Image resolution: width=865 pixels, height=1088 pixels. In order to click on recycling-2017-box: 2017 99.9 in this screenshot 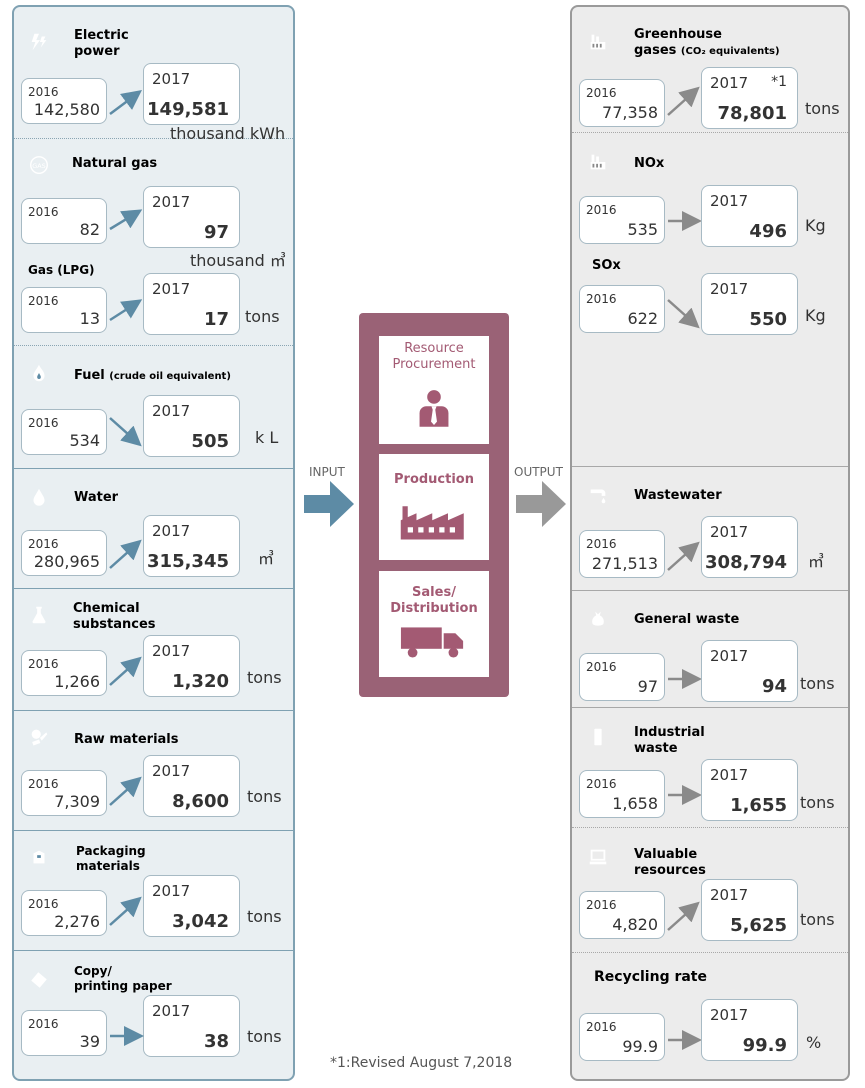, I will do `click(749, 1030)`.